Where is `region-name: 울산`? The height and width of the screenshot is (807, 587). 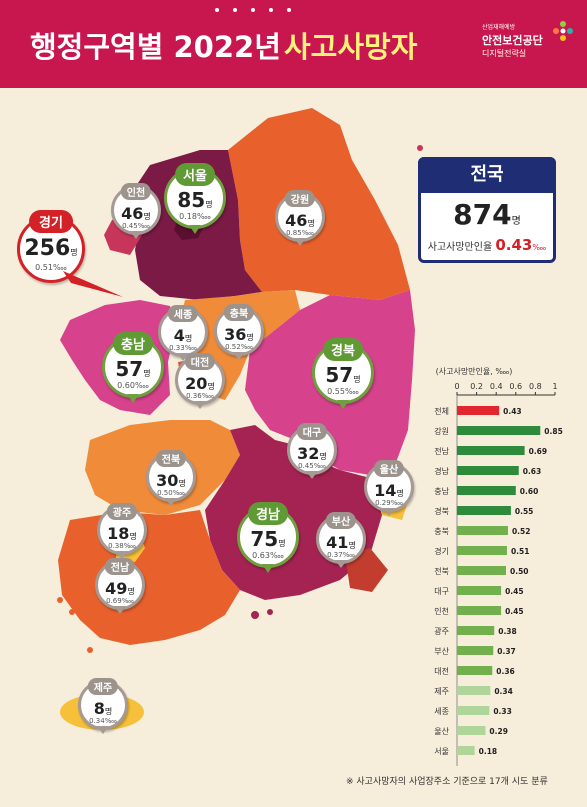 region-name: 울산 is located at coordinates (389, 468).